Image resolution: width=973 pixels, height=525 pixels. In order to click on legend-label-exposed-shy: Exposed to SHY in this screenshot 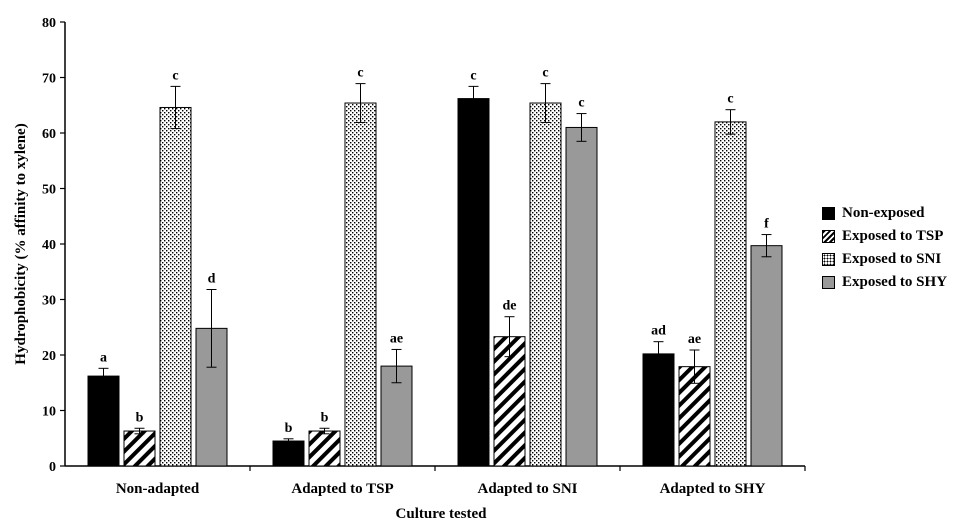, I will do `click(895, 282)`.